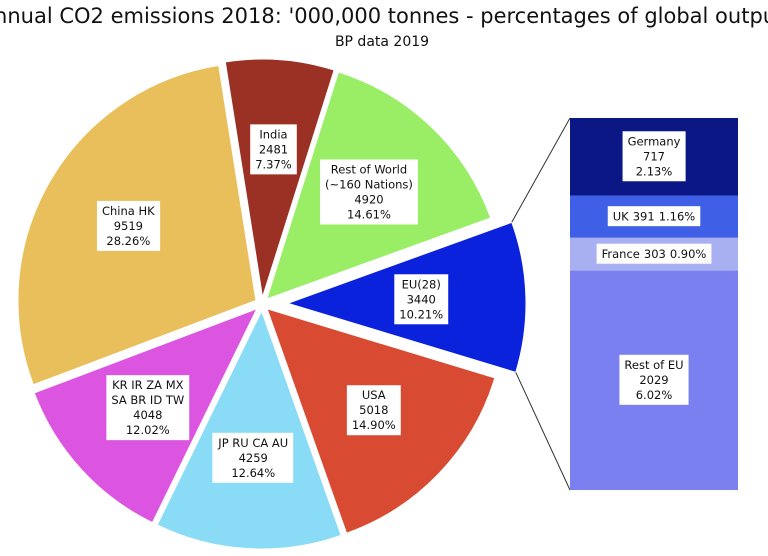  I want to click on label-part: 303, so click(655, 254).